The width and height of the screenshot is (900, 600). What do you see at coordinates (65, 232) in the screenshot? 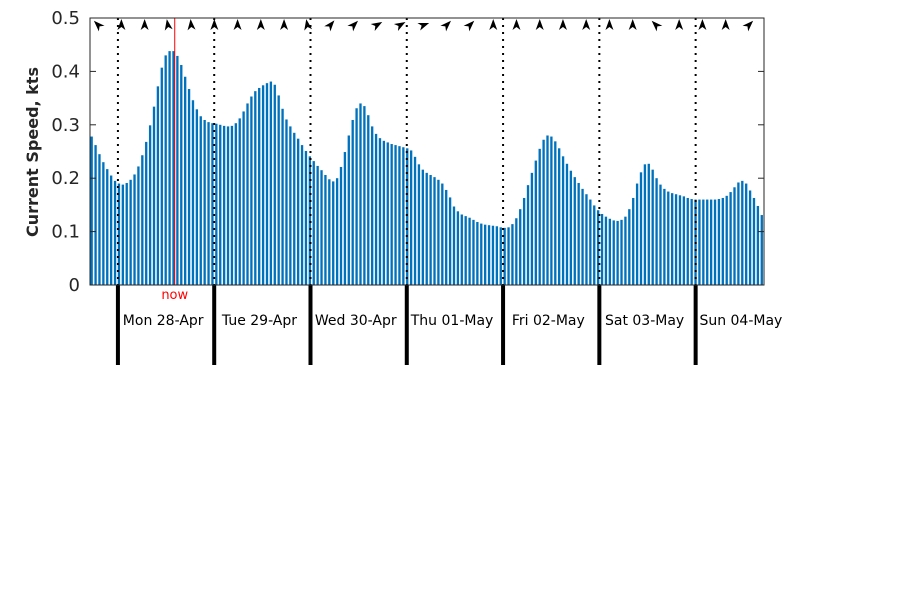
I see `y-tick-label: 0.1` at bounding box center [65, 232].